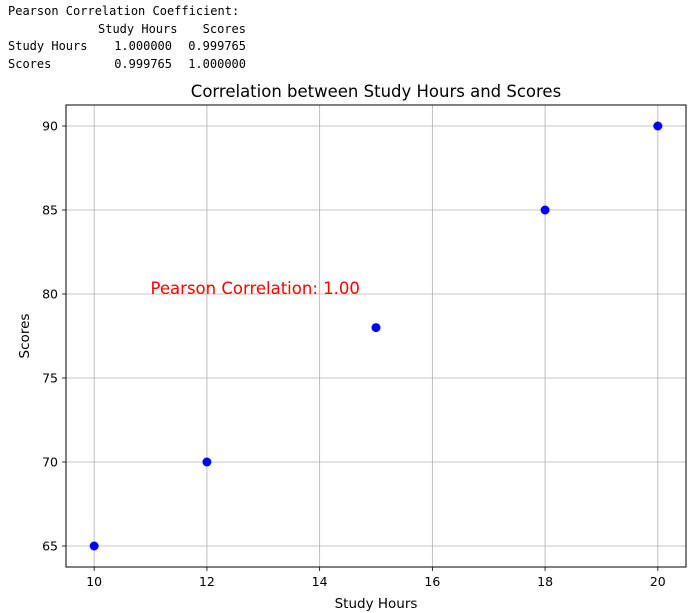 The width and height of the screenshot is (696, 613). I want to click on console-column-header: Study Hours, so click(138, 28).